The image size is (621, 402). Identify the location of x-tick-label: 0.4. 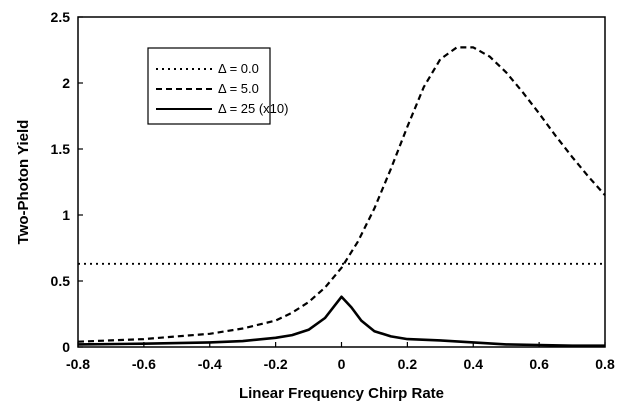
(474, 364).